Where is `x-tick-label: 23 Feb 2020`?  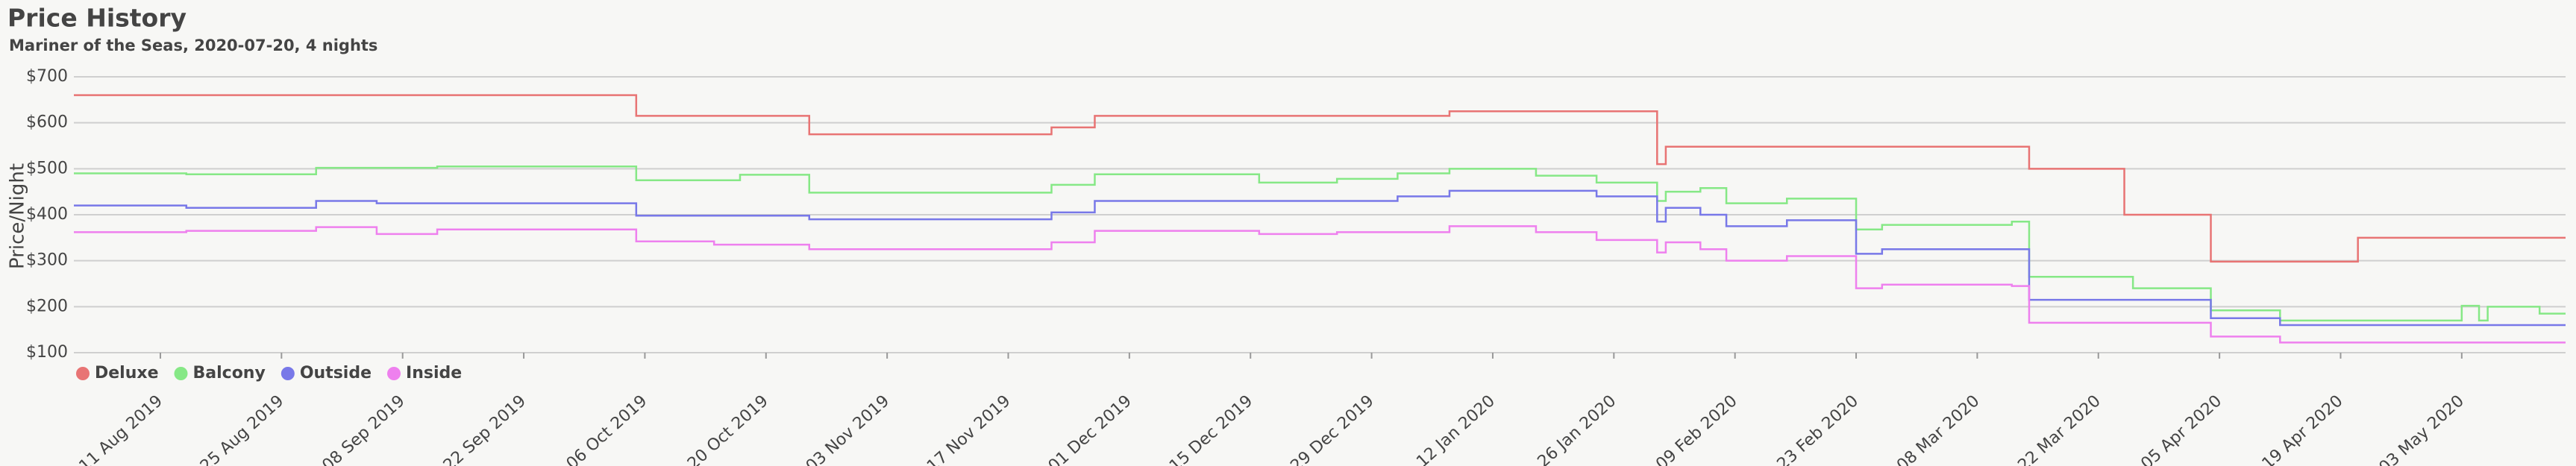 x-tick-label: 23 Feb 2020 is located at coordinates (1818, 428).